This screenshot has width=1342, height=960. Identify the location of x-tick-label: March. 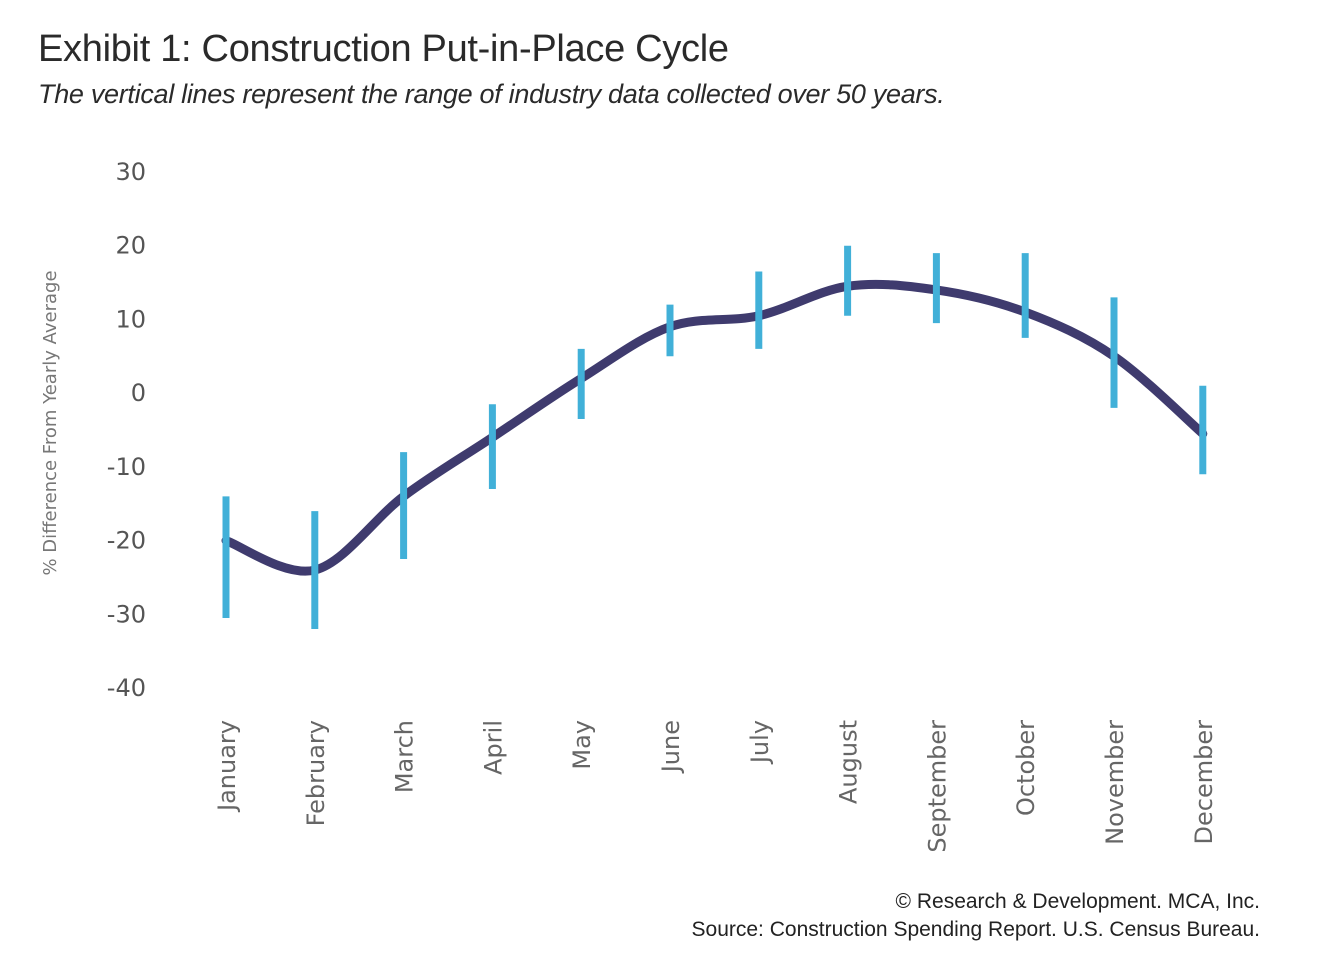
(405, 756).